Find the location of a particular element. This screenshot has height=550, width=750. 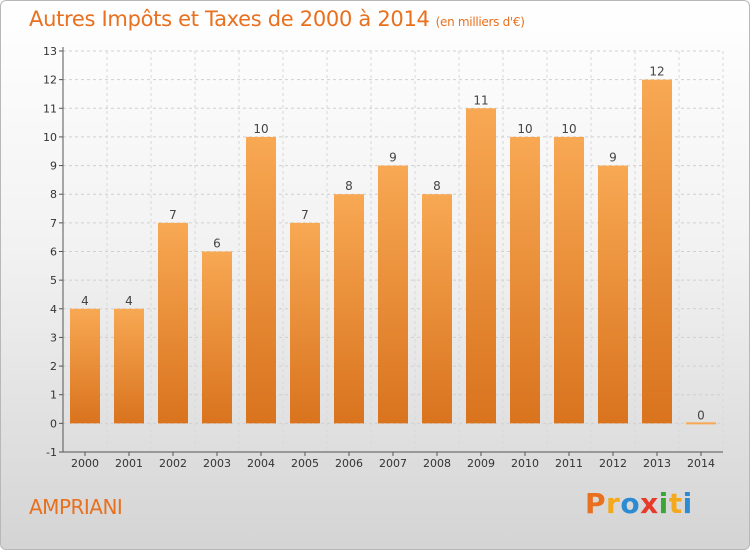

value-label: 11 is located at coordinates (480, 100).